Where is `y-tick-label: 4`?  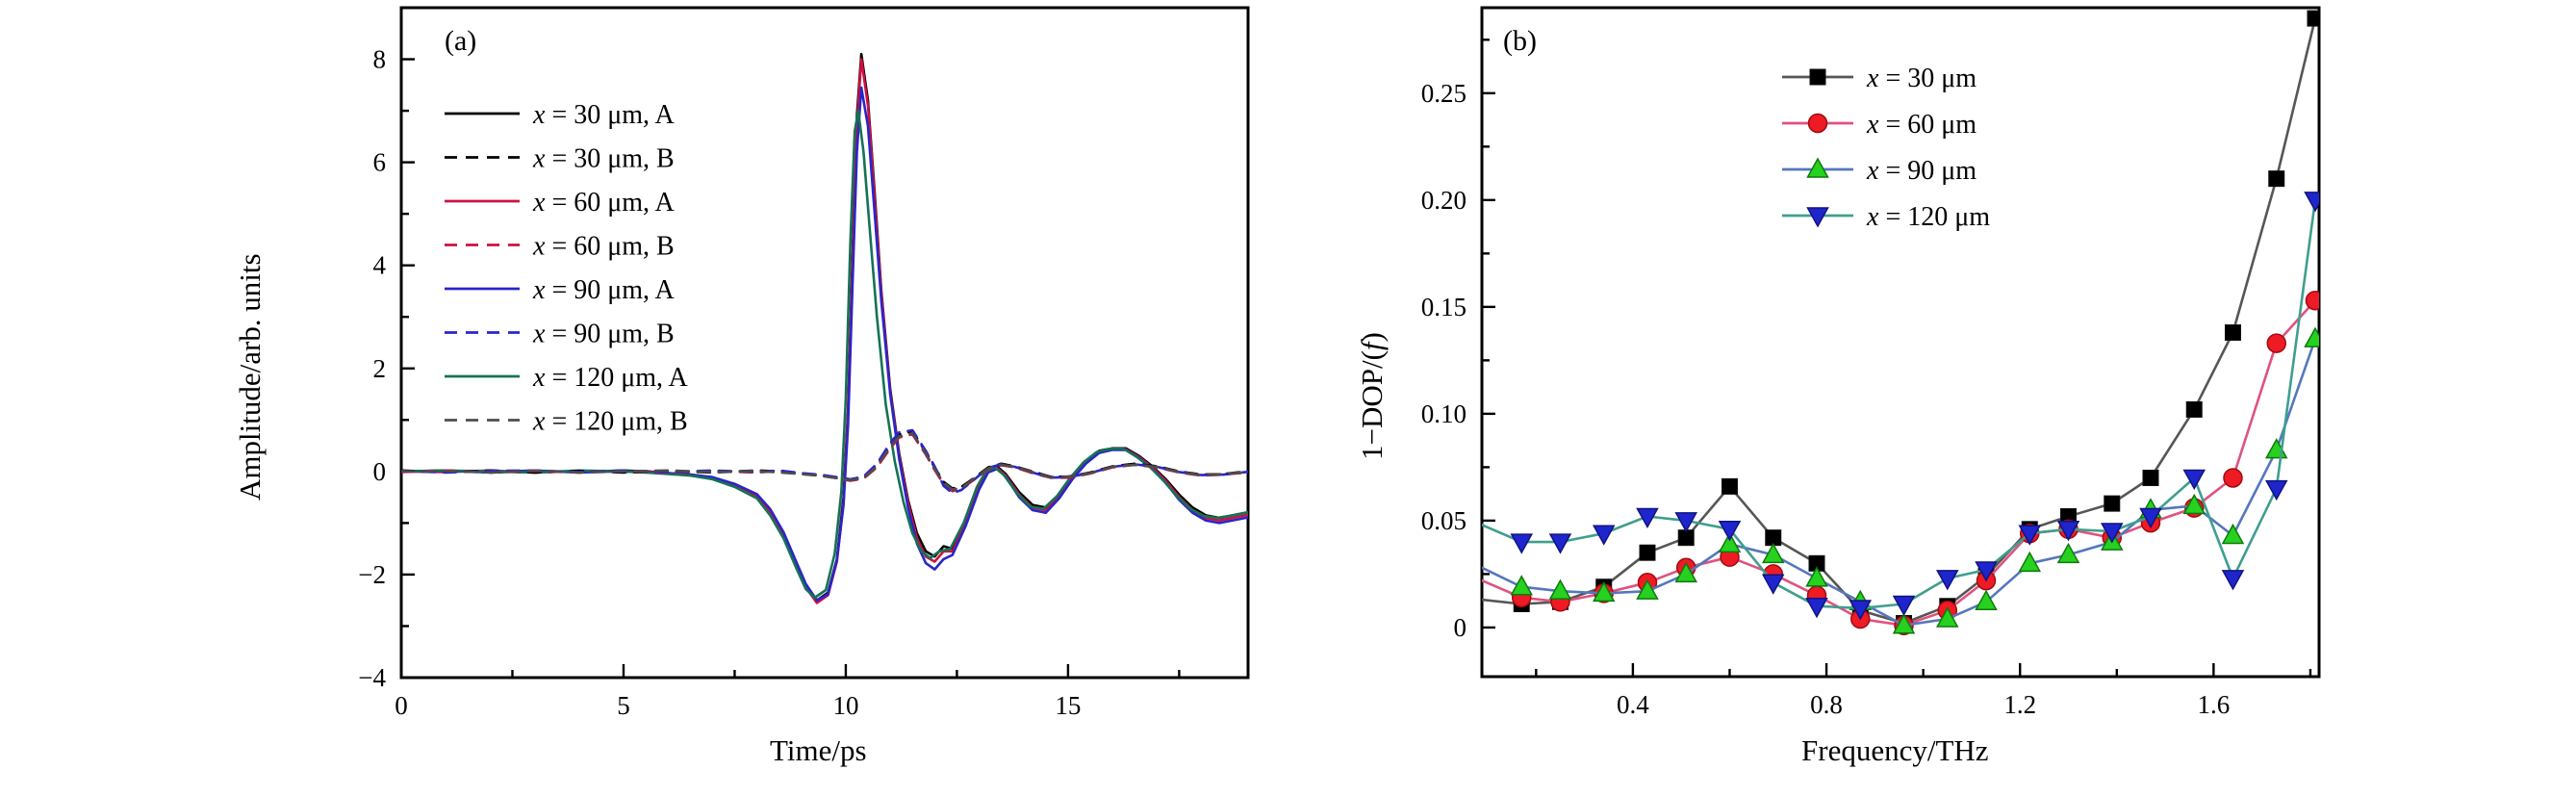
y-tick-label: 4 is located at coordinates (380, 265).